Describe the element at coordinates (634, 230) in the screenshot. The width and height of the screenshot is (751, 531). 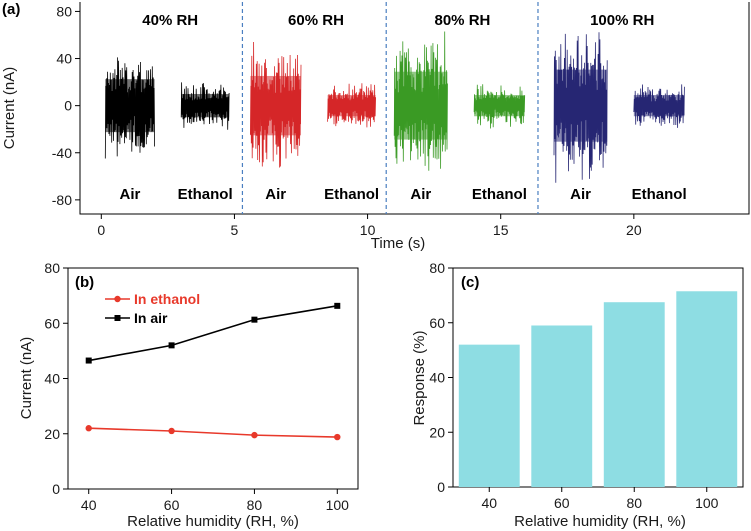
I see `x-tick-label: 20` at that location.